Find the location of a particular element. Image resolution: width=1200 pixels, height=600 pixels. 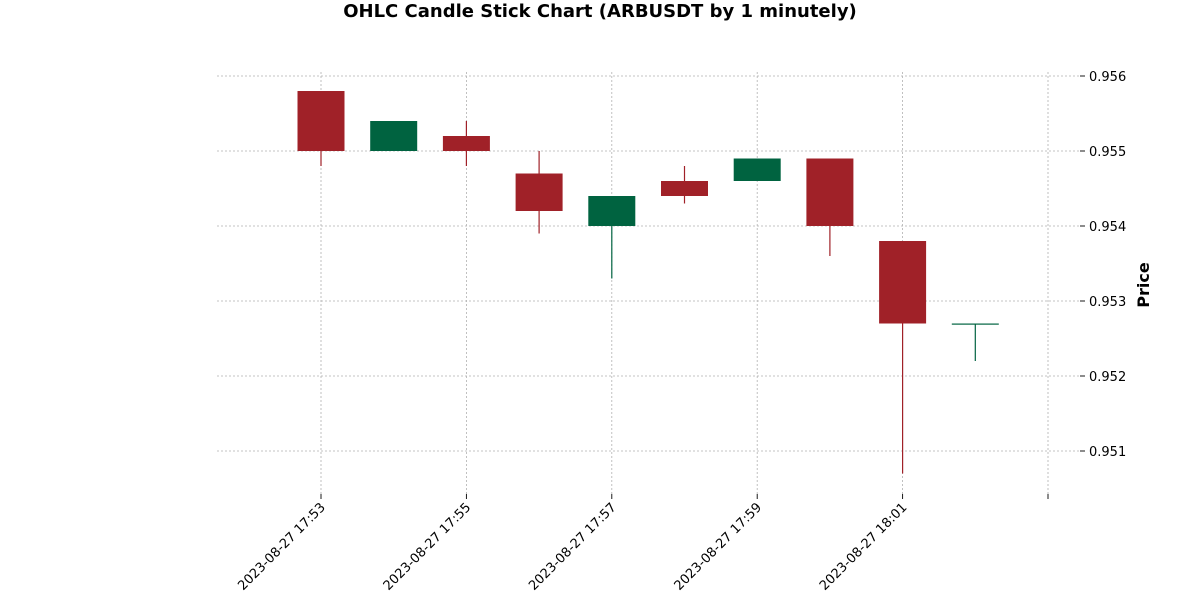

y-tick-label: 0.951 is located at coordinates (1107, 452).